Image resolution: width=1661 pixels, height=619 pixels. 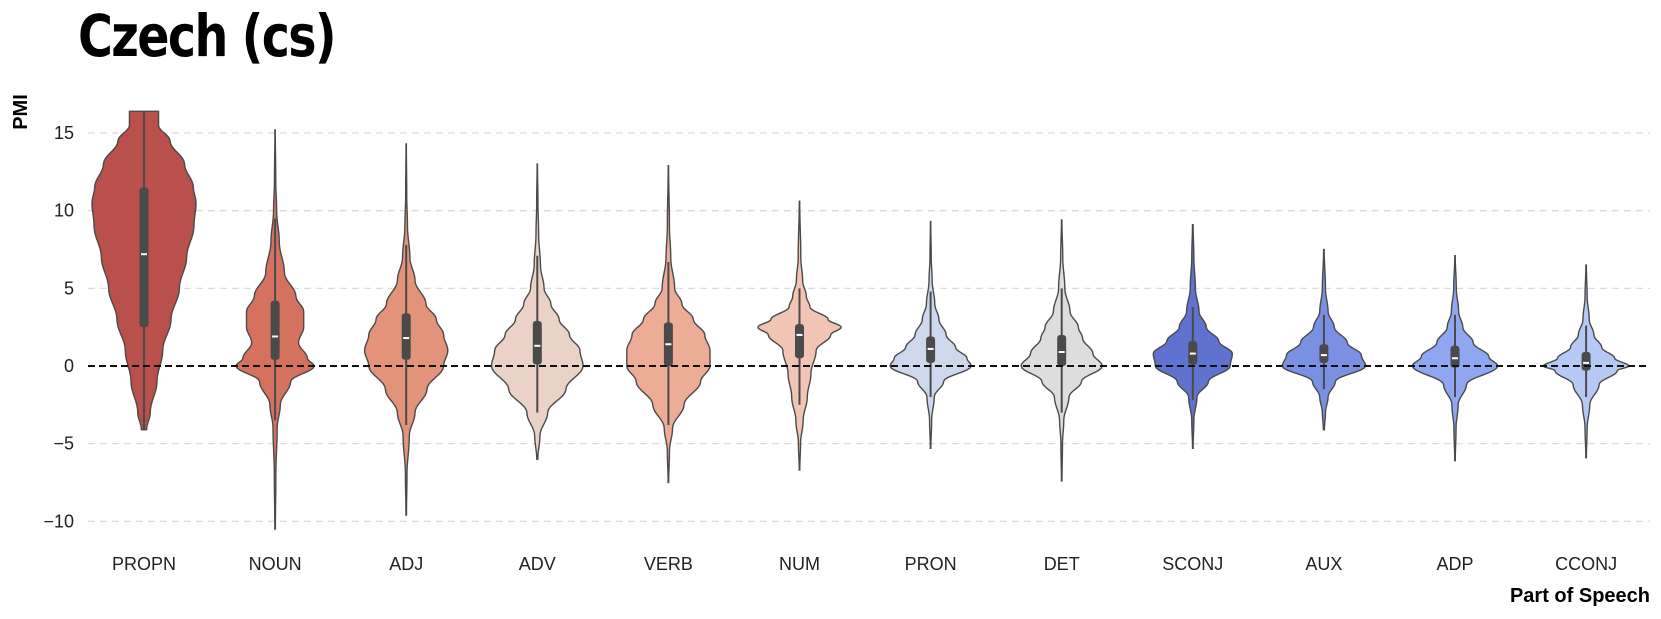 I want to click on x-tick-label: ADP, so click(x=1454, y=564).